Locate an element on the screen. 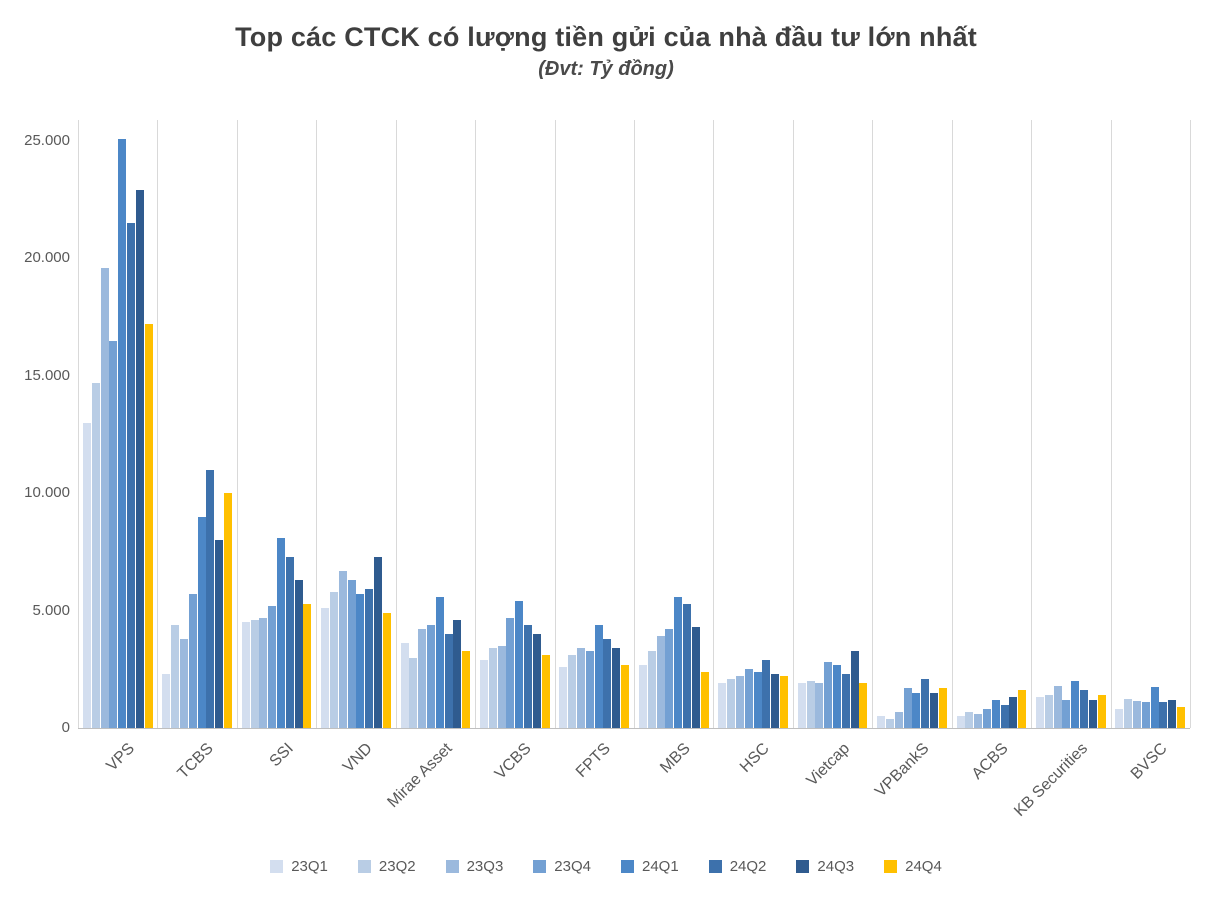 The width and height of the screenshot is (1212, 910). bar-23Q2-SSI is located at coordinates (254, 674).